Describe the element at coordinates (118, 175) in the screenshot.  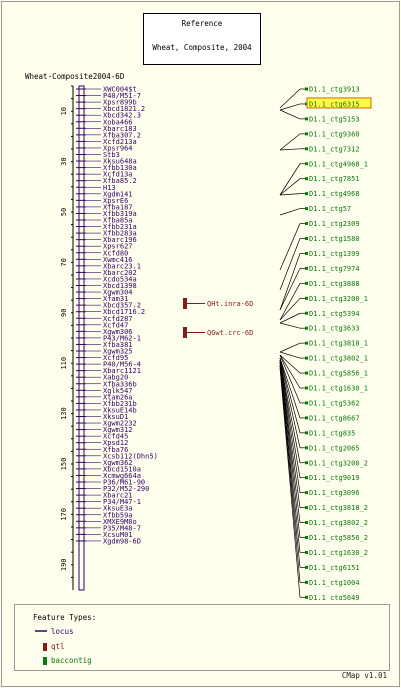
I see `marker-label: Xcfd13a` at that location.